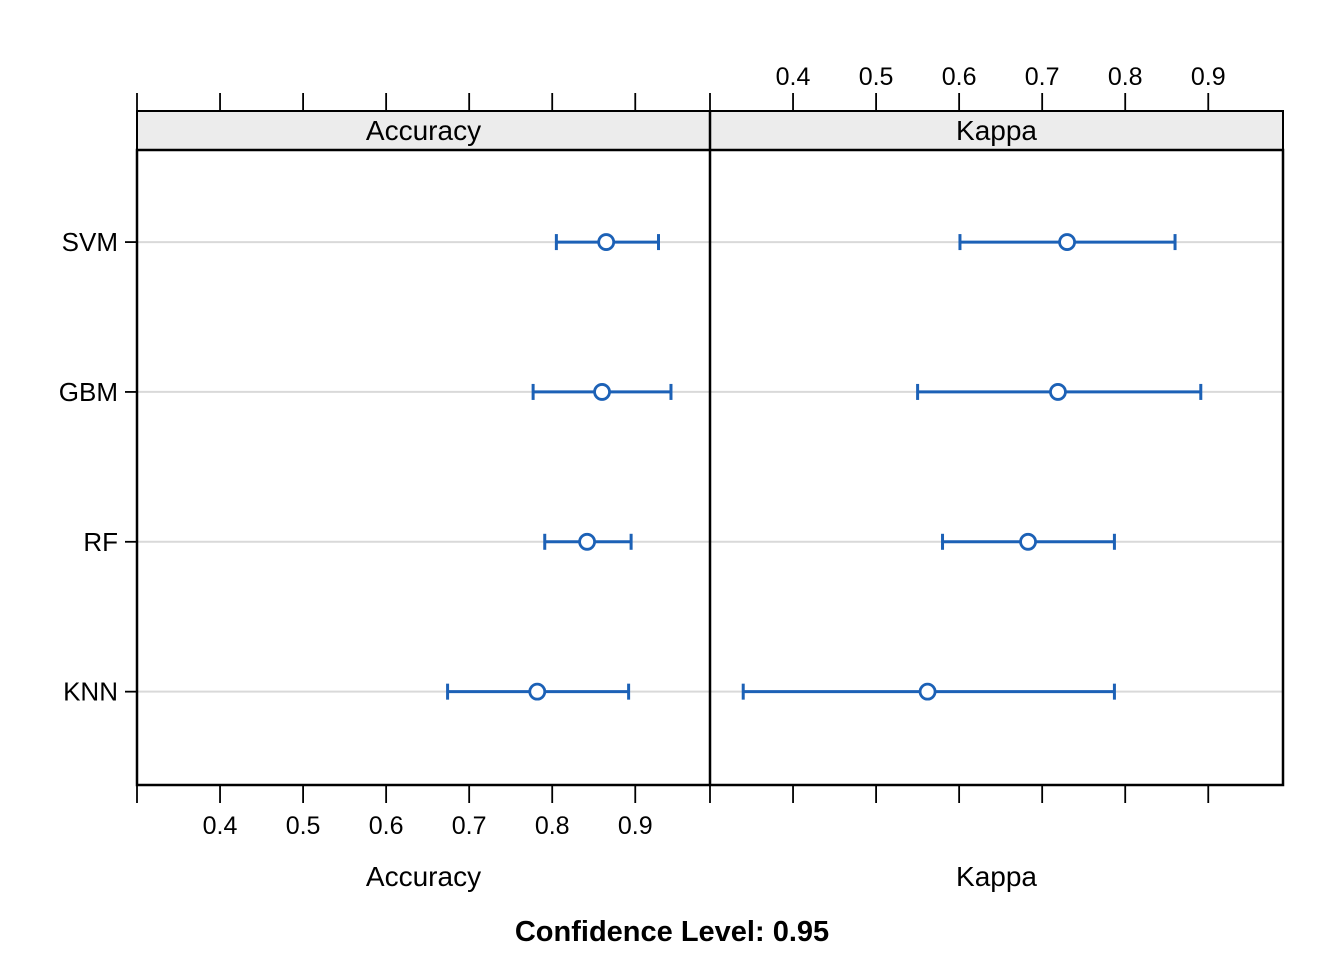  I want to click on mean-point-kappa-svm, so click(1067, 242).